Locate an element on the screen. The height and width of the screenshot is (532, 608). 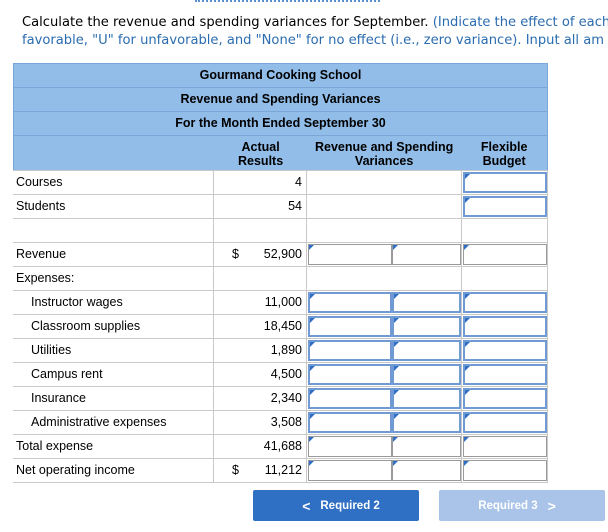
next-required-button: Required 3 > is located at coordinates (522, 505).